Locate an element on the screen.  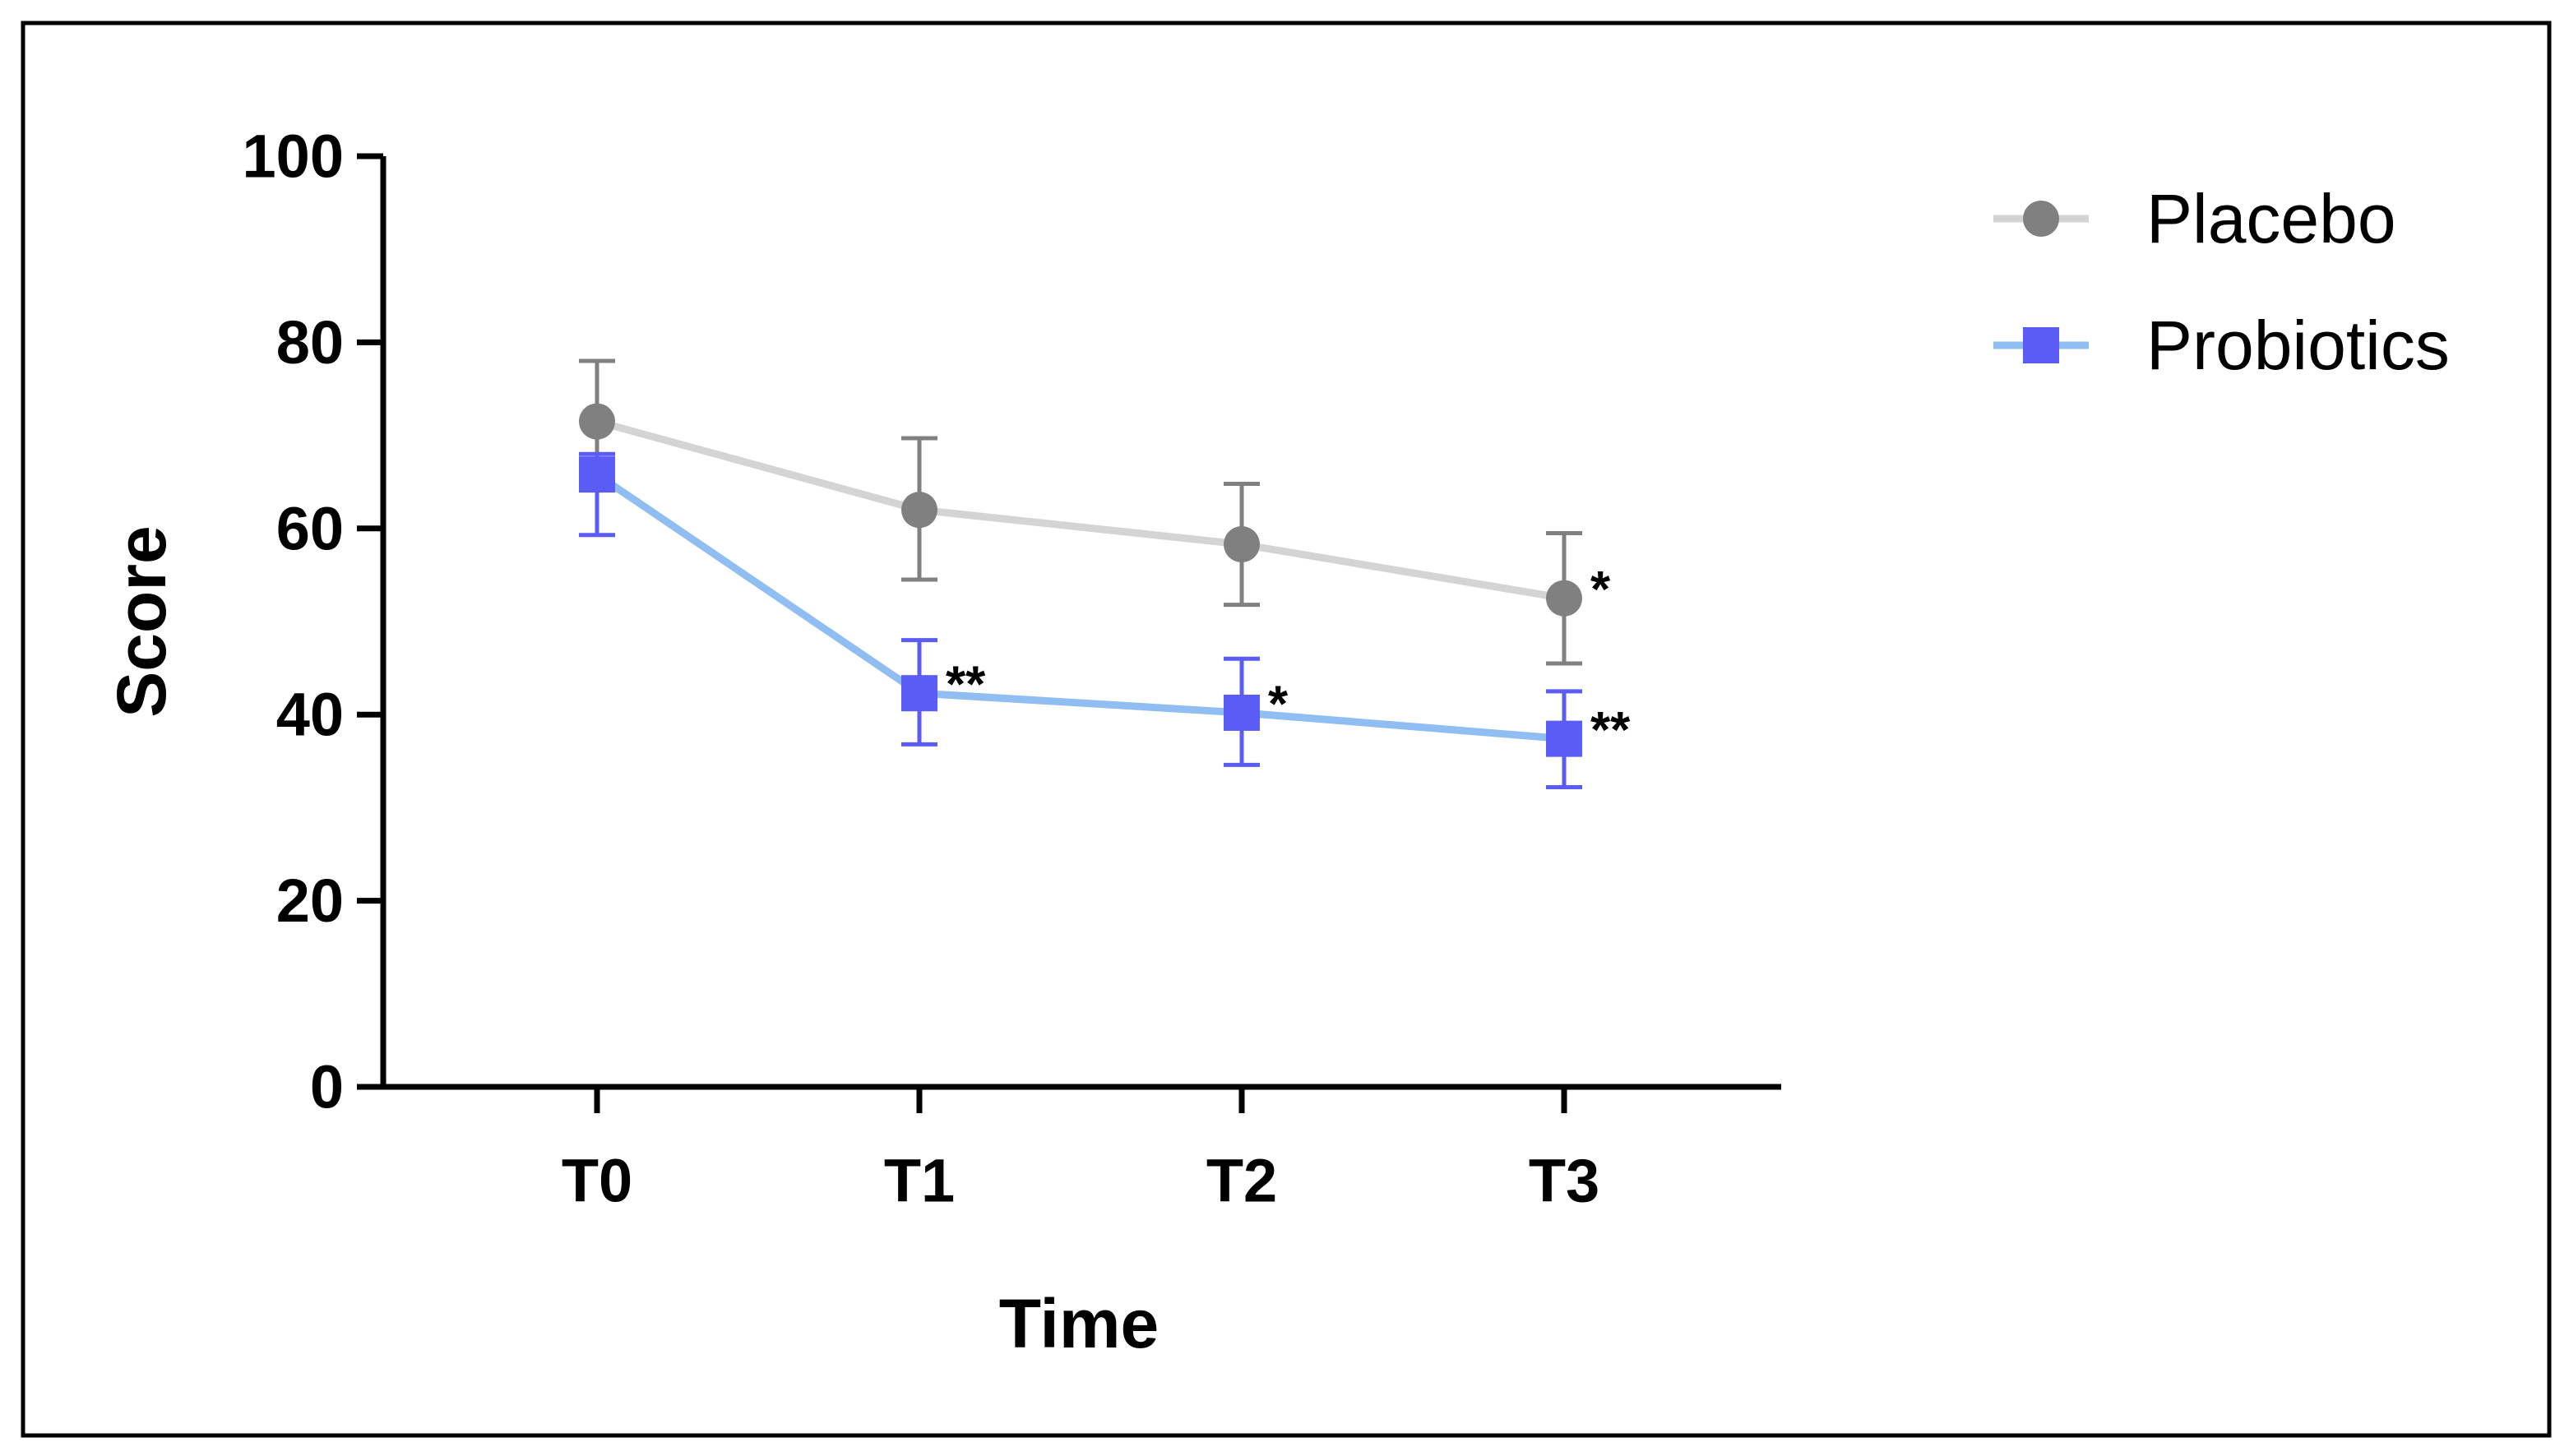
x-tick-label: T3 is located at coordinates (1564, 1181).